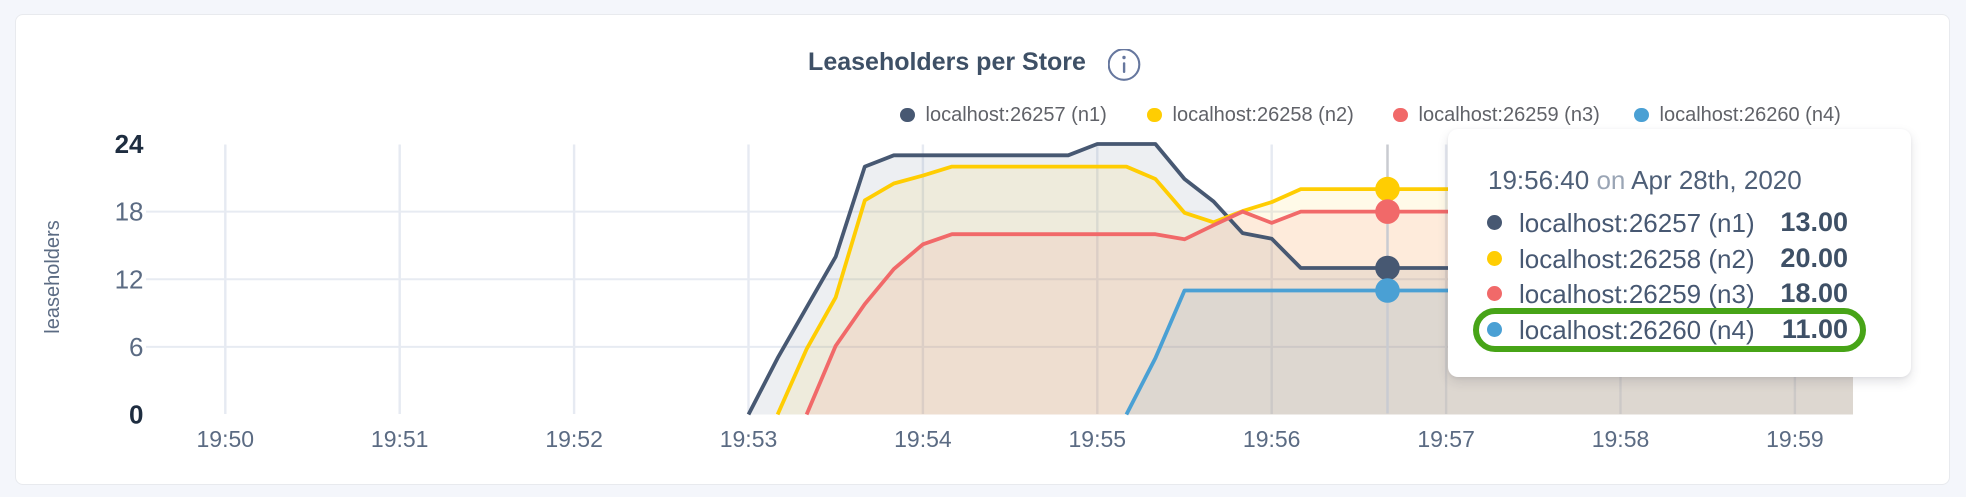 This screenshot has height=497, width=1966. What do you see at coordinates (923, 439) in the screenshot?
I see `svg-text: 19:54` at bounding box center [923, 439].